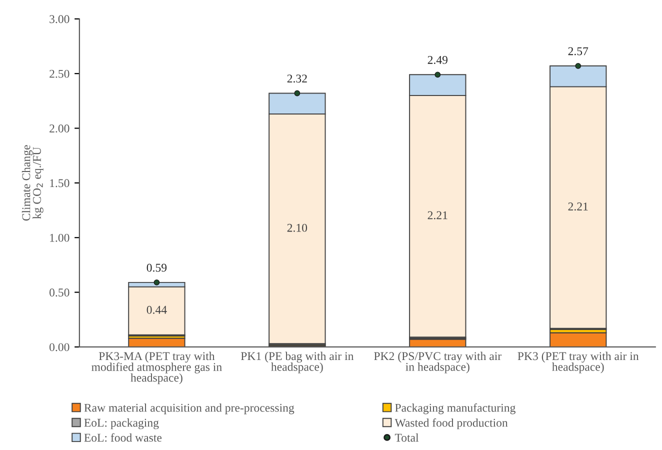  Describe the element at coordinates (33, 183) in the screenshot. I see `y-axis-title: Climate Change kg CO$_{2}$ eq./FU` at that location.